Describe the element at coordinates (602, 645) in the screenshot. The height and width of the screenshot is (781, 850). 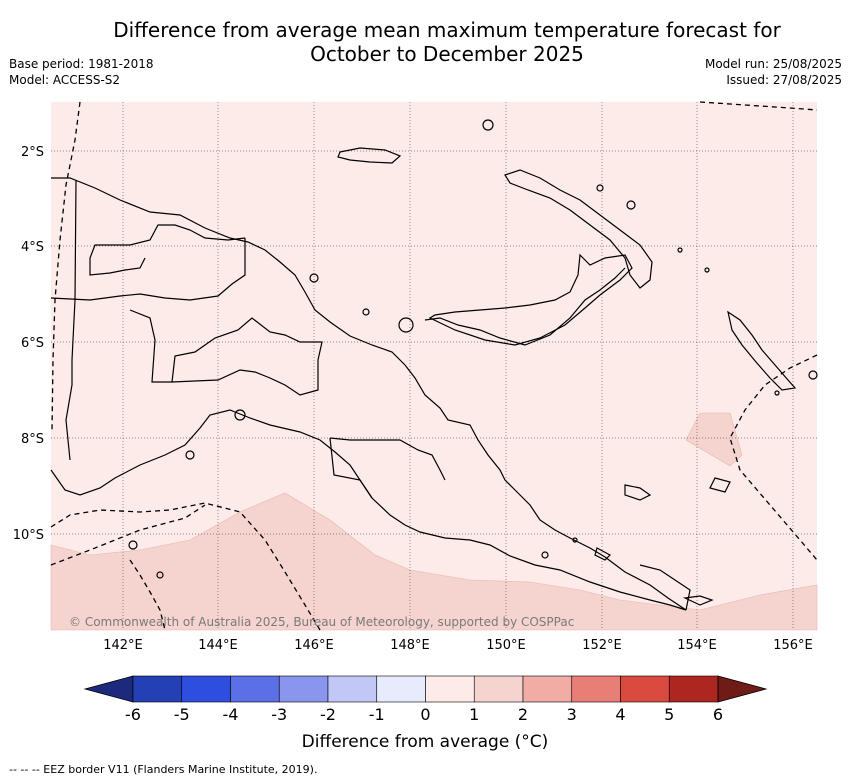
I see `lon-label: 152°E` at that location.